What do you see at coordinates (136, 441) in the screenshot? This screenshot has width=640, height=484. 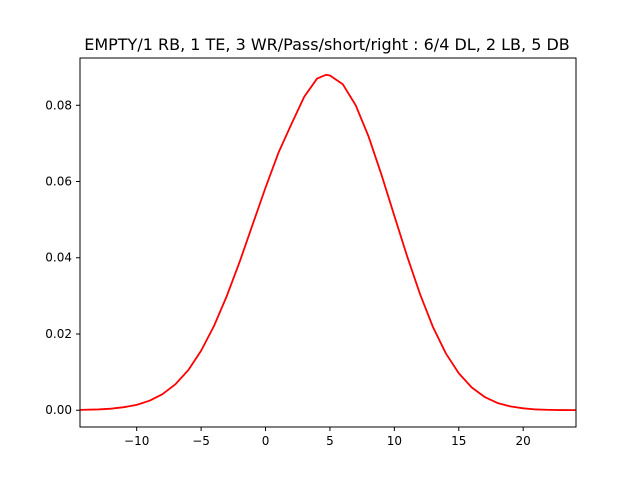 I see `x-tick-label: −10` at bounding box center [136, 441].